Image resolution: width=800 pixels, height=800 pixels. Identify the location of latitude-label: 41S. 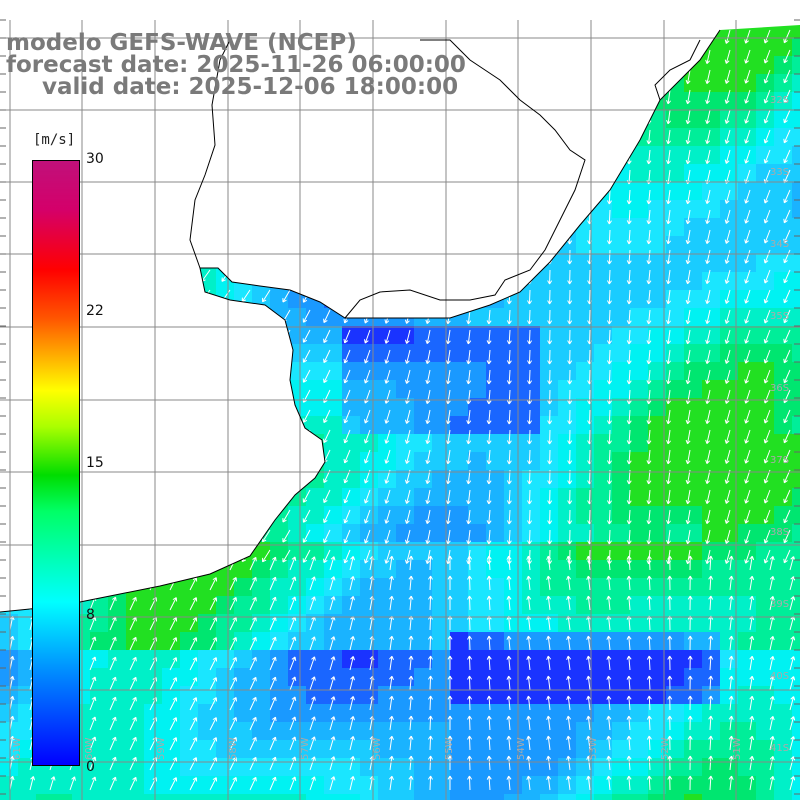
(780, 748).